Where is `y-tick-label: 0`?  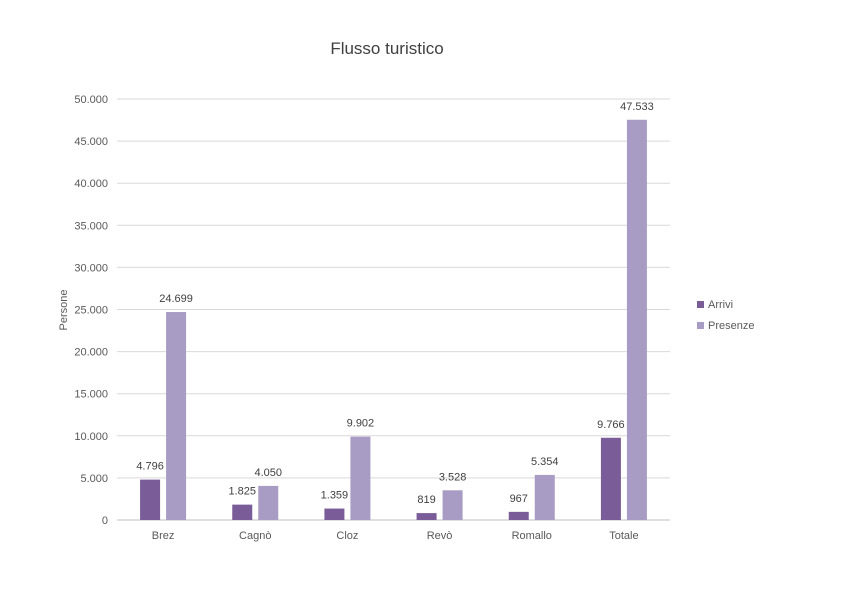 y-tick-label: 0 is located at coordinates (105, 521).